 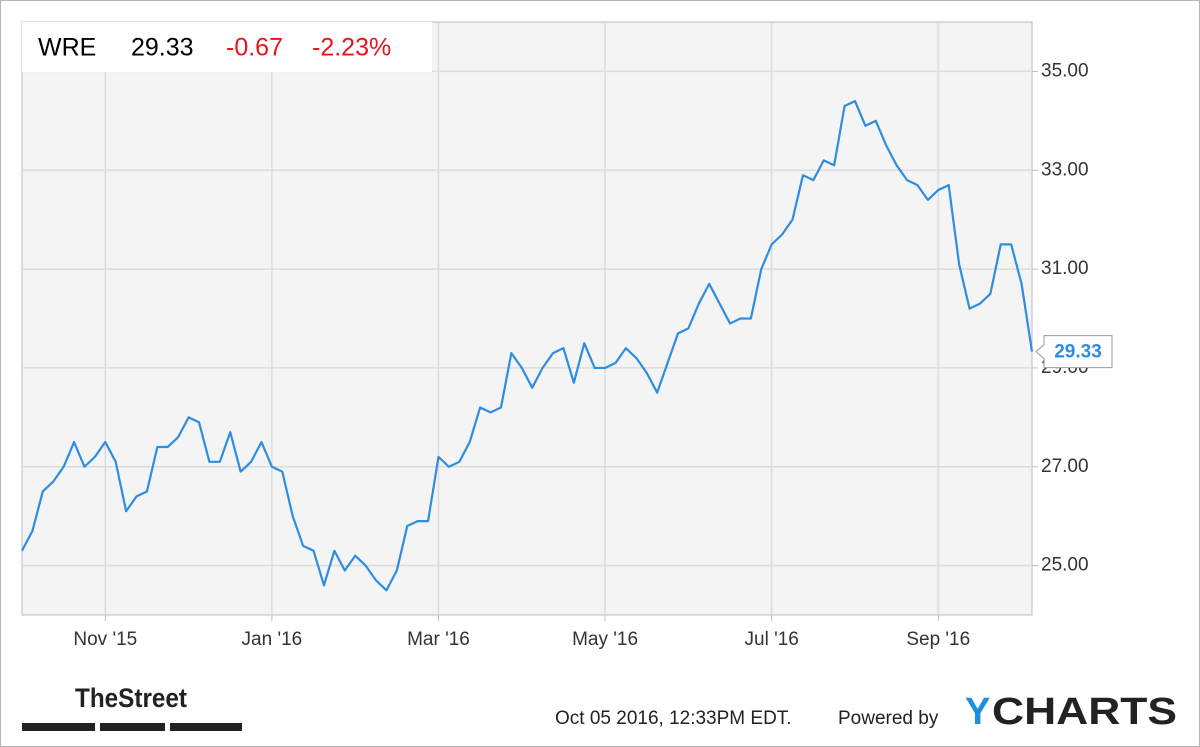 I want to click on last-value-badge, so click(x=1074, y=352).